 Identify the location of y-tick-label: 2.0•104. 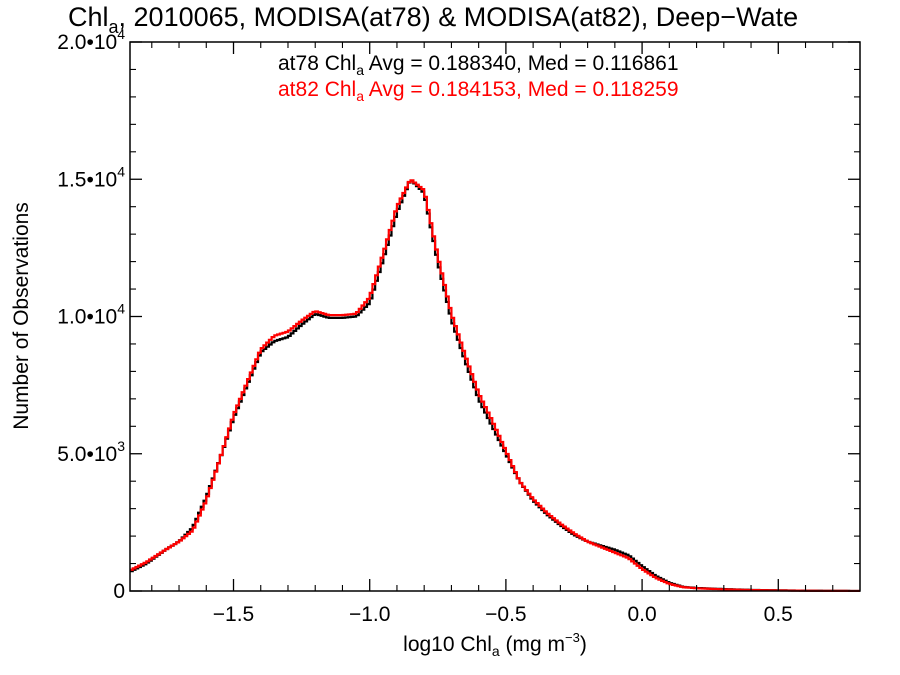
(91, 40).